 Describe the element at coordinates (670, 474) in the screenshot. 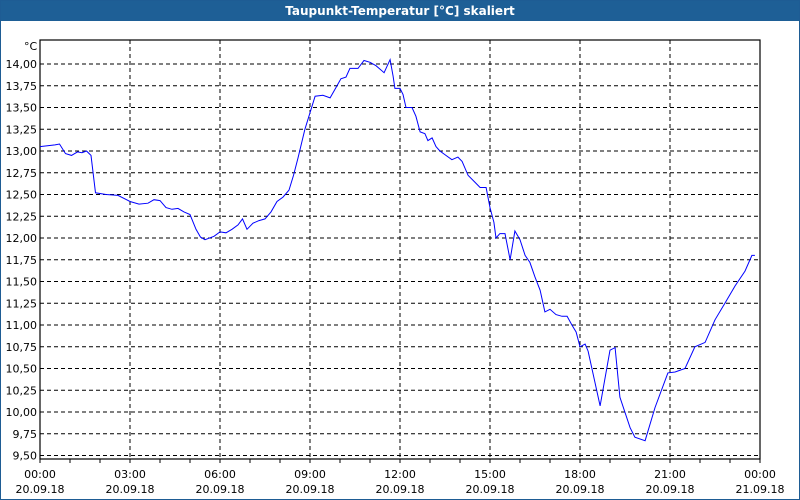

I see `x-tick-time: 21:00` at that location.